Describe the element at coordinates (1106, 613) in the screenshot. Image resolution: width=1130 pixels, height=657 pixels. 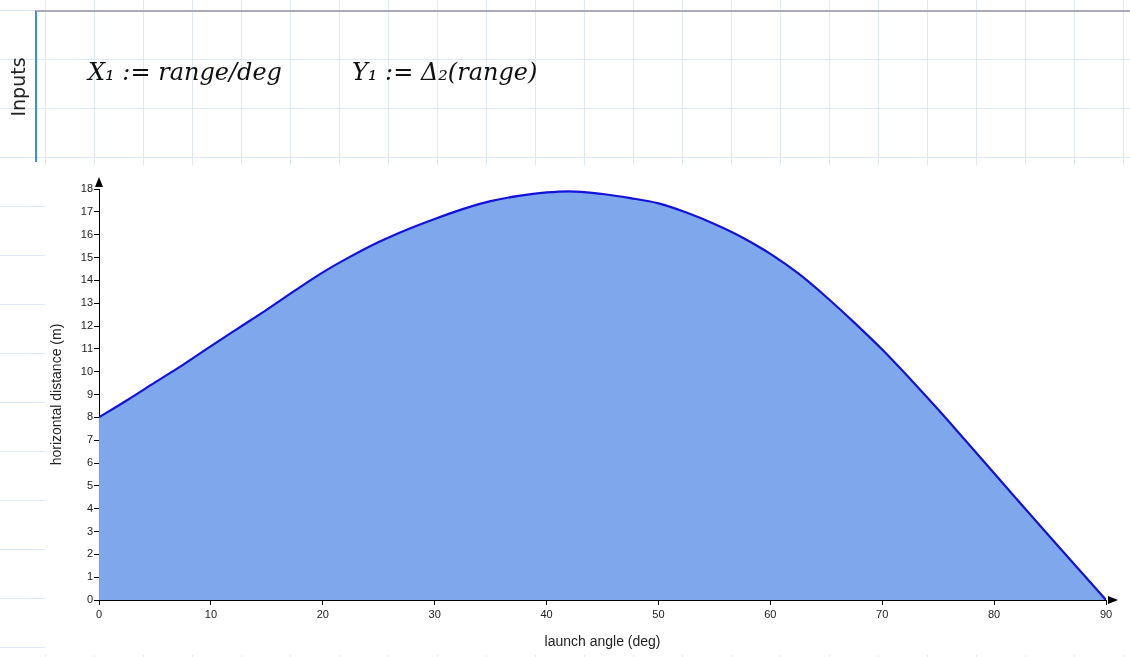
I see `x-tick-label: 90` at that location.